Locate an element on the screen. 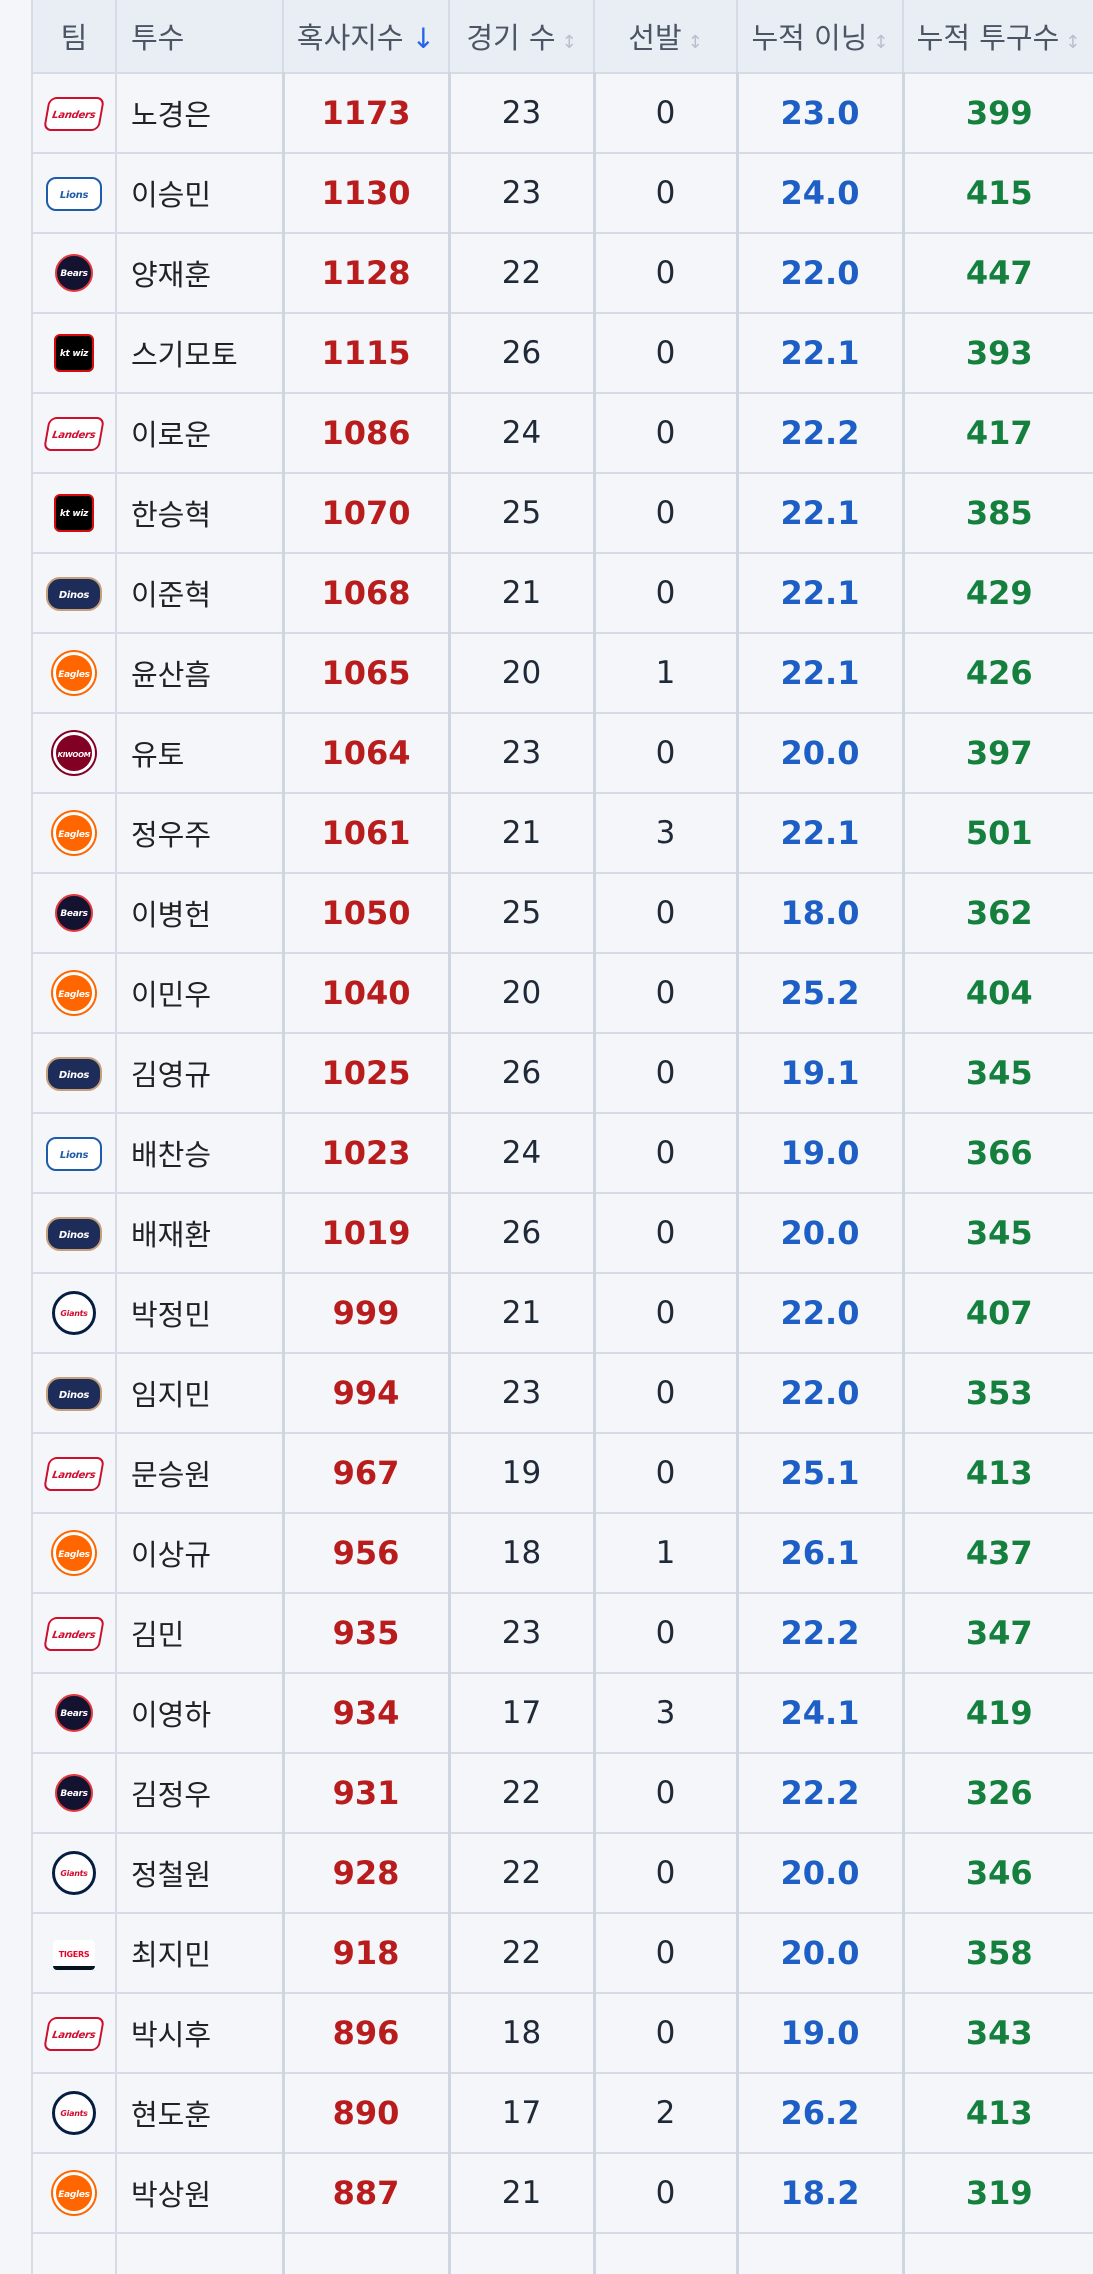  table-row: Eagles 윤산흠 1065 20 1 22.1 426 is located at coordinates (562, 673).